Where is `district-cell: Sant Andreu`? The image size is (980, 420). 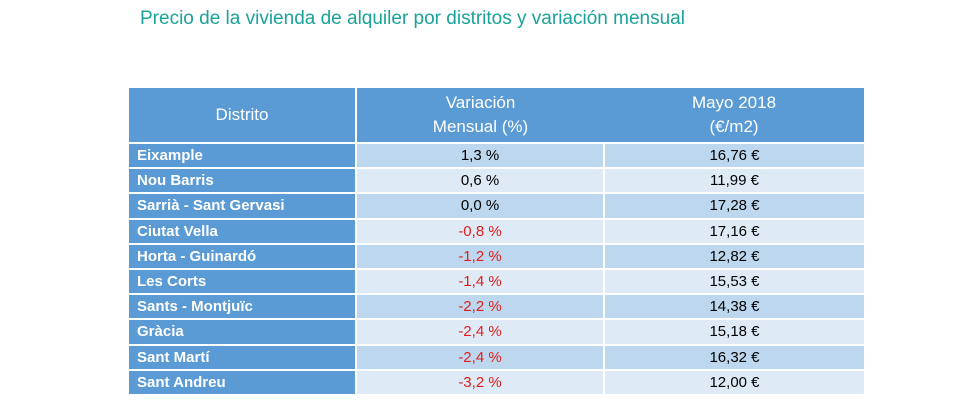
district-cell: Sant Andreu is located at coordinates (243, 381).